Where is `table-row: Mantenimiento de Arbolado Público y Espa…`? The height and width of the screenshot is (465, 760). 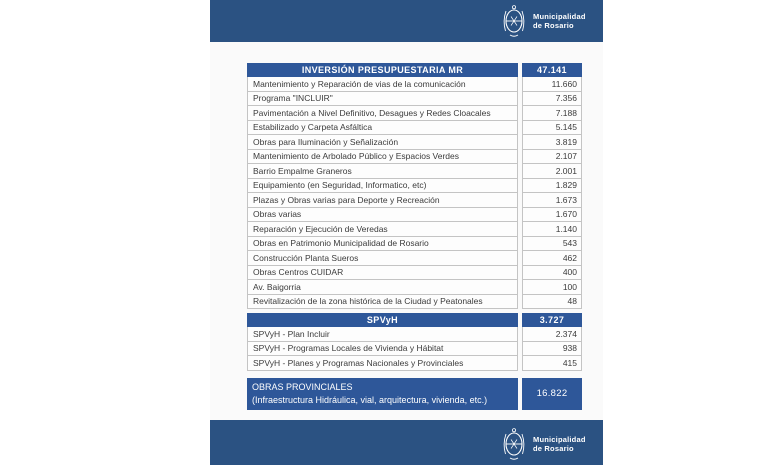 table-row: Mantenimiento de Arbolado Público y Espa… is located at coordinates (414, 156).